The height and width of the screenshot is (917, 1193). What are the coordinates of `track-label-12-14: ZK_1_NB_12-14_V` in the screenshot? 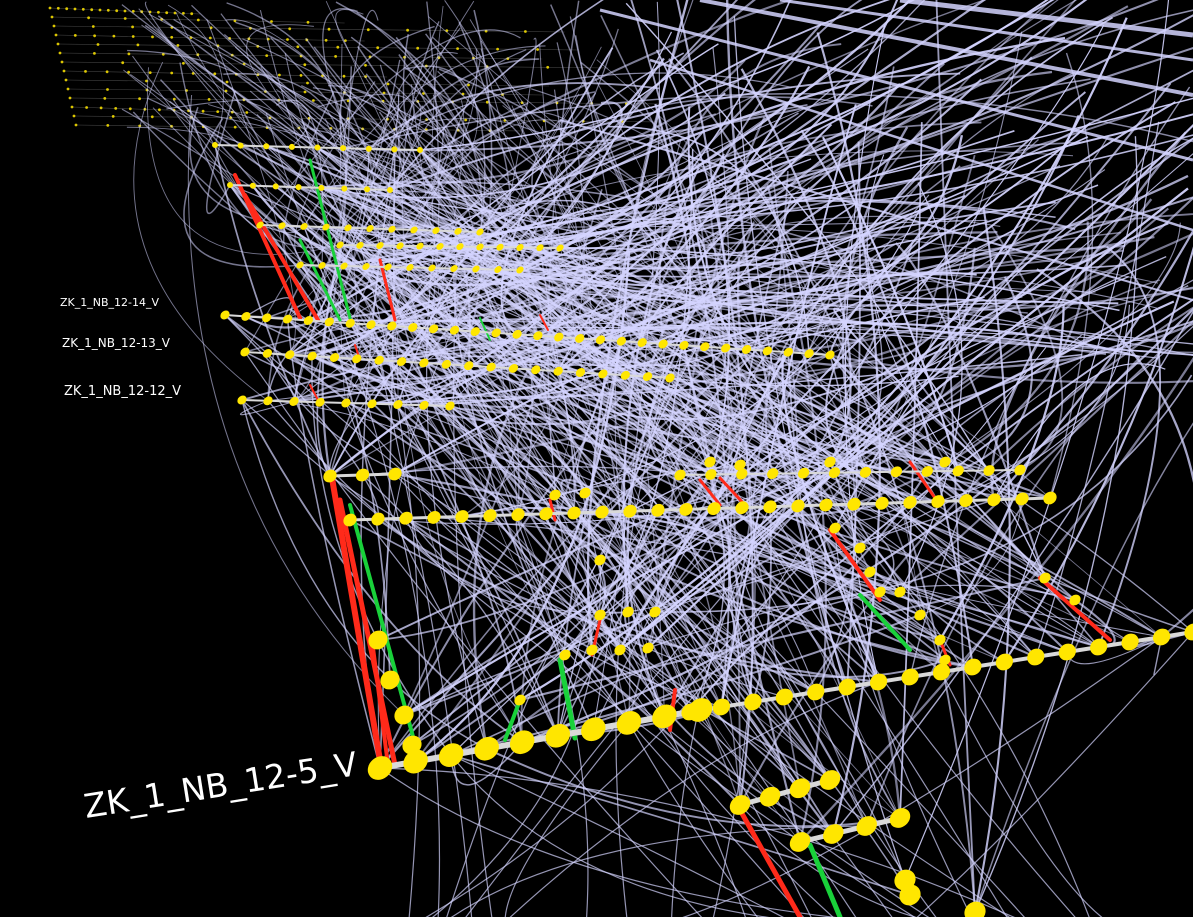 It's located at (109, 302).